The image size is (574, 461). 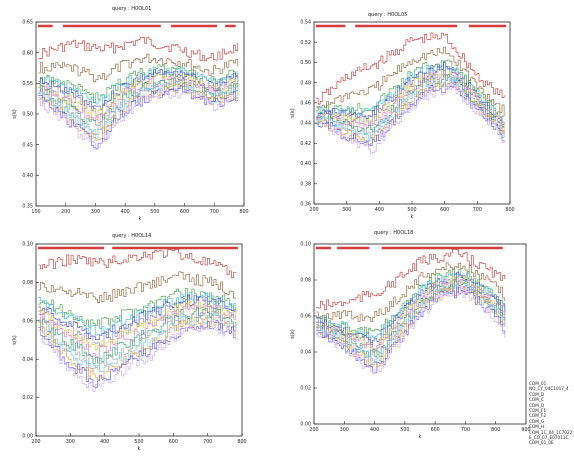 What do you see at coordinates (27, 176) in the screenshot?
I see `y-tick-label: 0.40` at bounding box center [27, 176].